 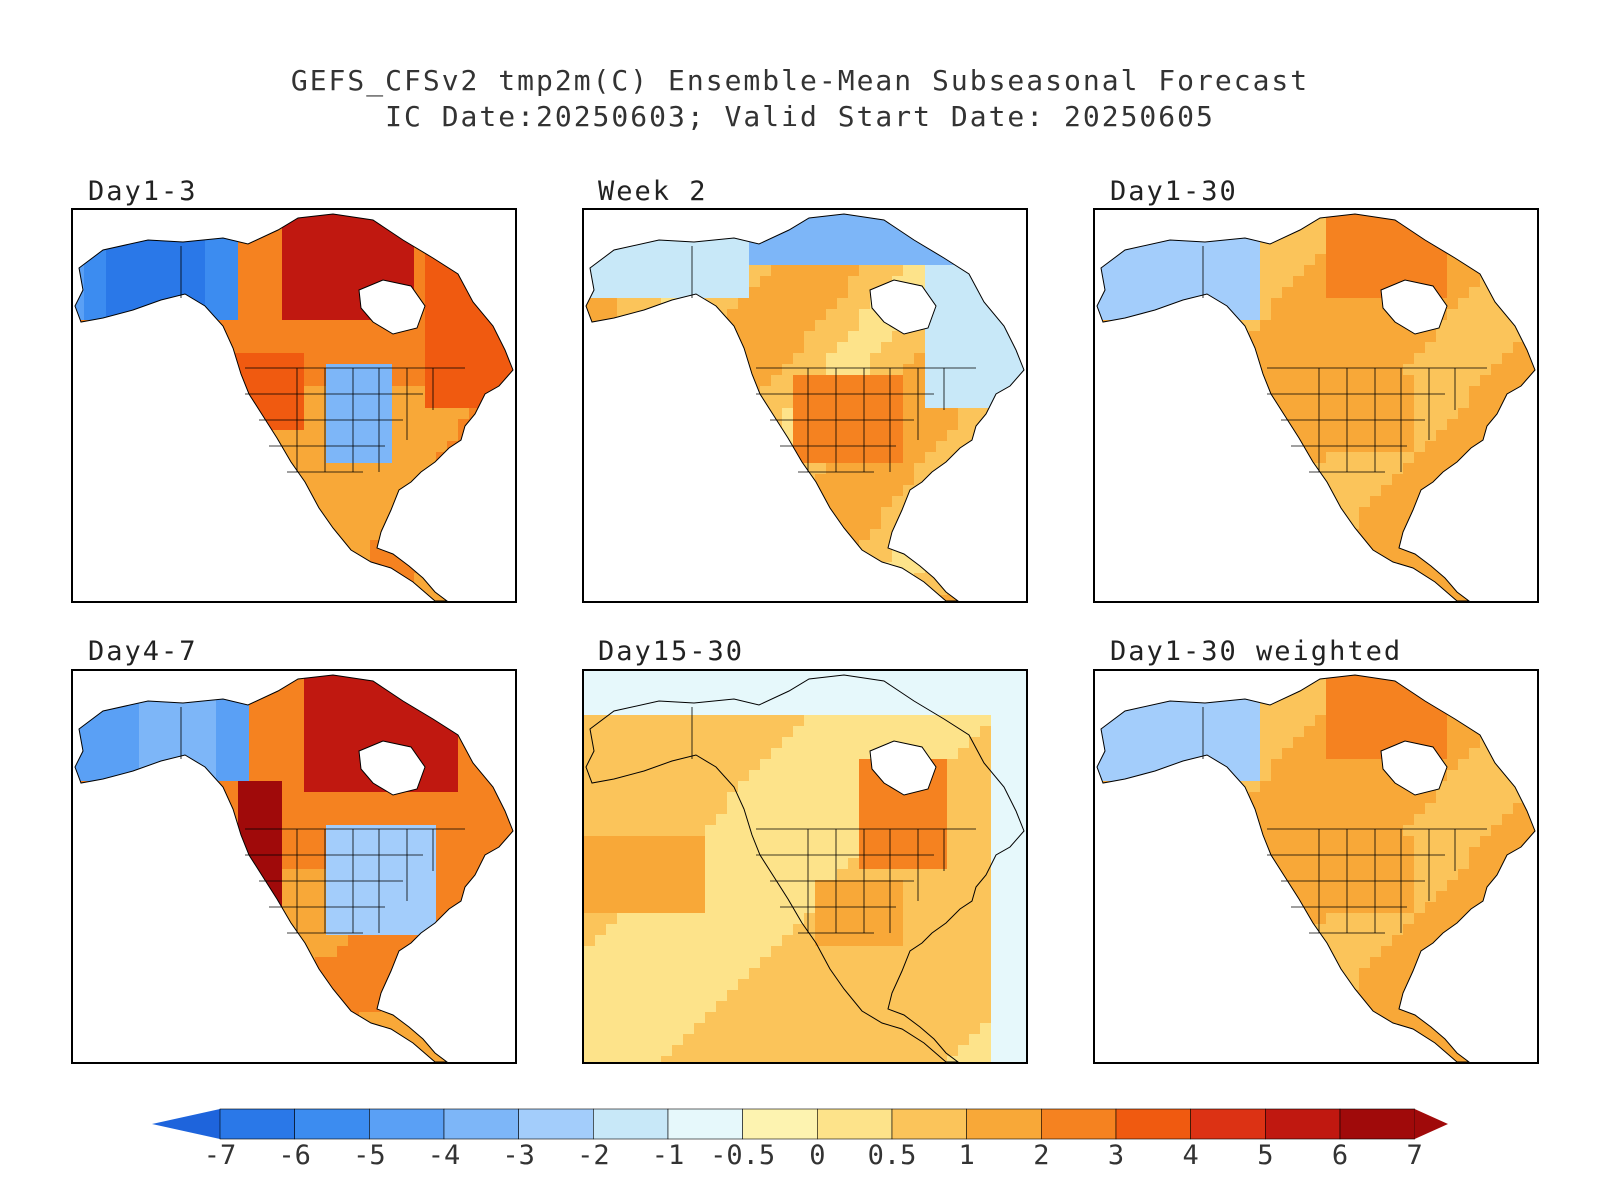 I want to click on colorbar-tick-label: -0.5, so click(x=743, y=1155).